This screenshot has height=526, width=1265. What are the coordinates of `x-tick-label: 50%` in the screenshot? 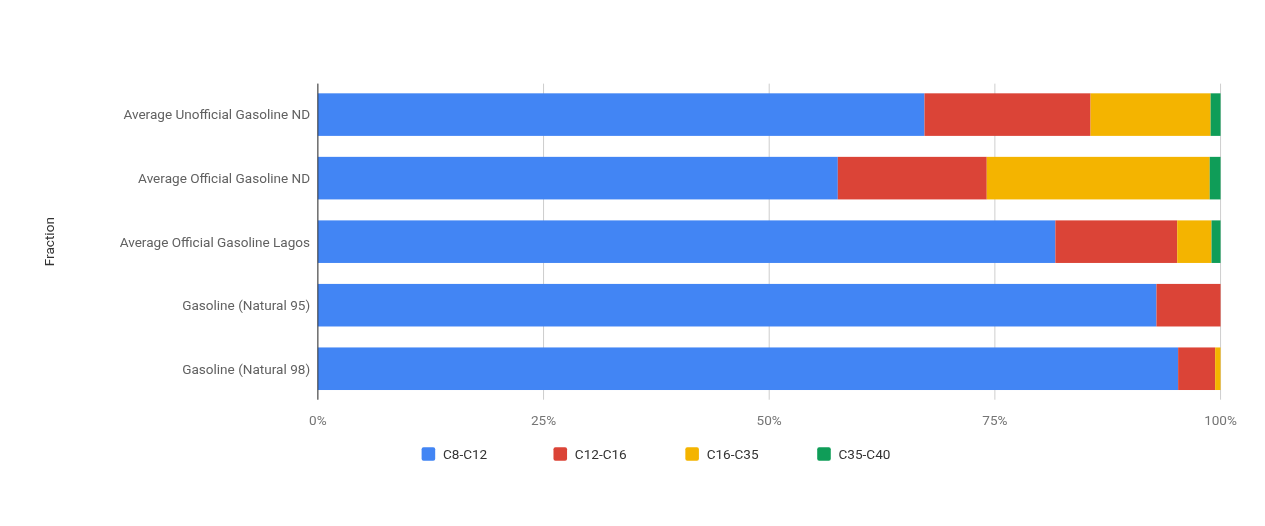 It's located at (769, 419).